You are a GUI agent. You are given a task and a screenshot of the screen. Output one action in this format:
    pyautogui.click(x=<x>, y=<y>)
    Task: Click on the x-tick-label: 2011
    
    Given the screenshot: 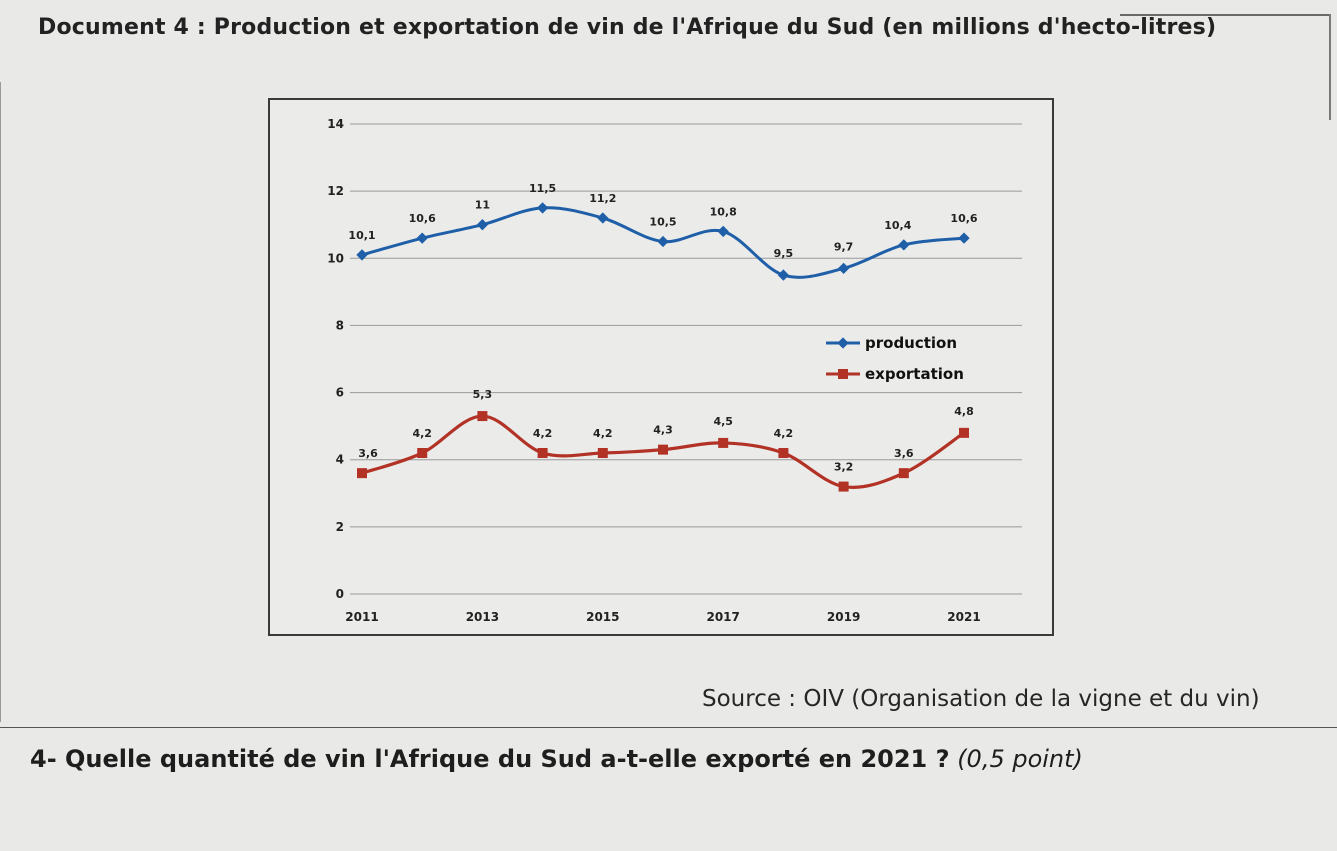 What is the action you would take?
    pyautogui.click(x=361, y=617)
    